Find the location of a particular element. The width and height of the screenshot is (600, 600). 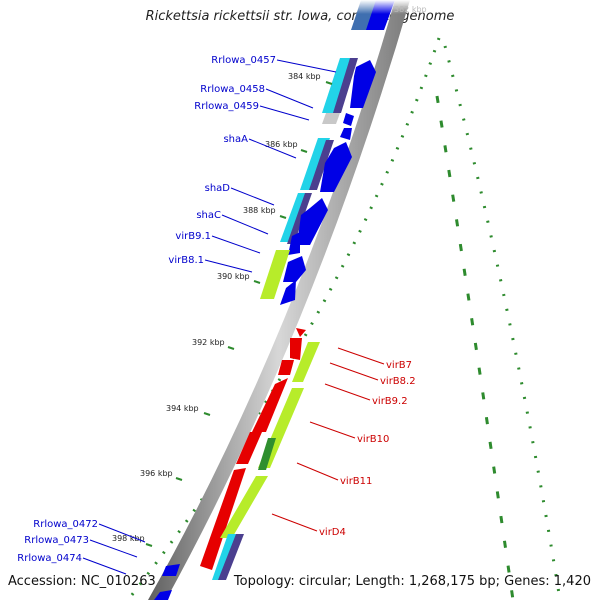

gene-label-left: shaA is located at coordinates (235, 139).